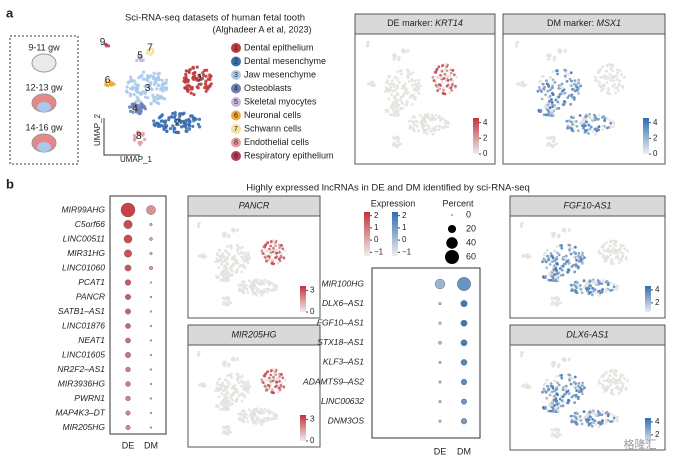 This screenshot has width=675, height=459. What do you see at coordinates (333, 381) in the screenshot?
I see `text: ADAMTS9–AS2` at bounding box center [333, 381].